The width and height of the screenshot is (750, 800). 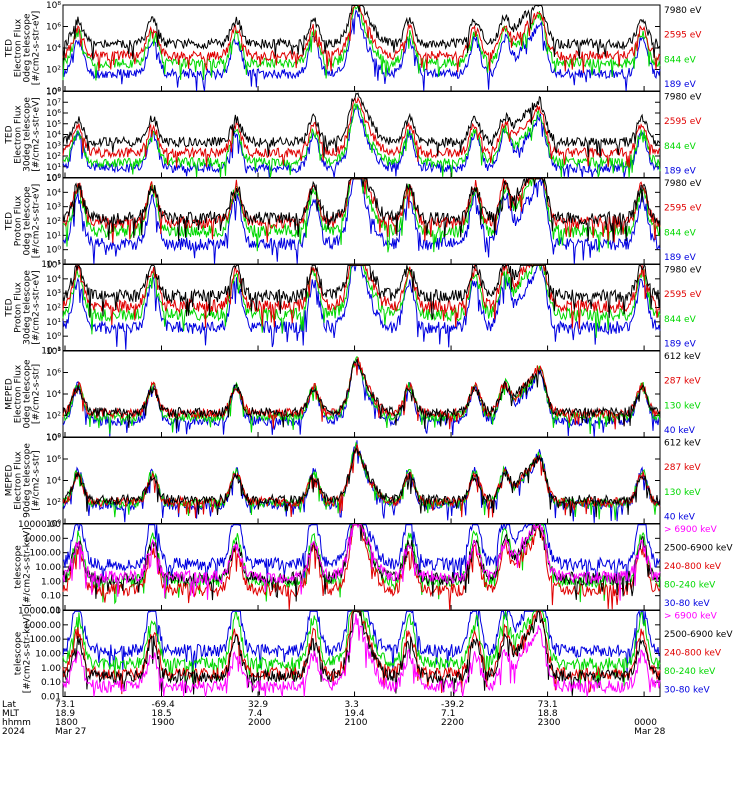 I want to click on y-axis-label-line: Proton Flux, so click(x=19, y=307).